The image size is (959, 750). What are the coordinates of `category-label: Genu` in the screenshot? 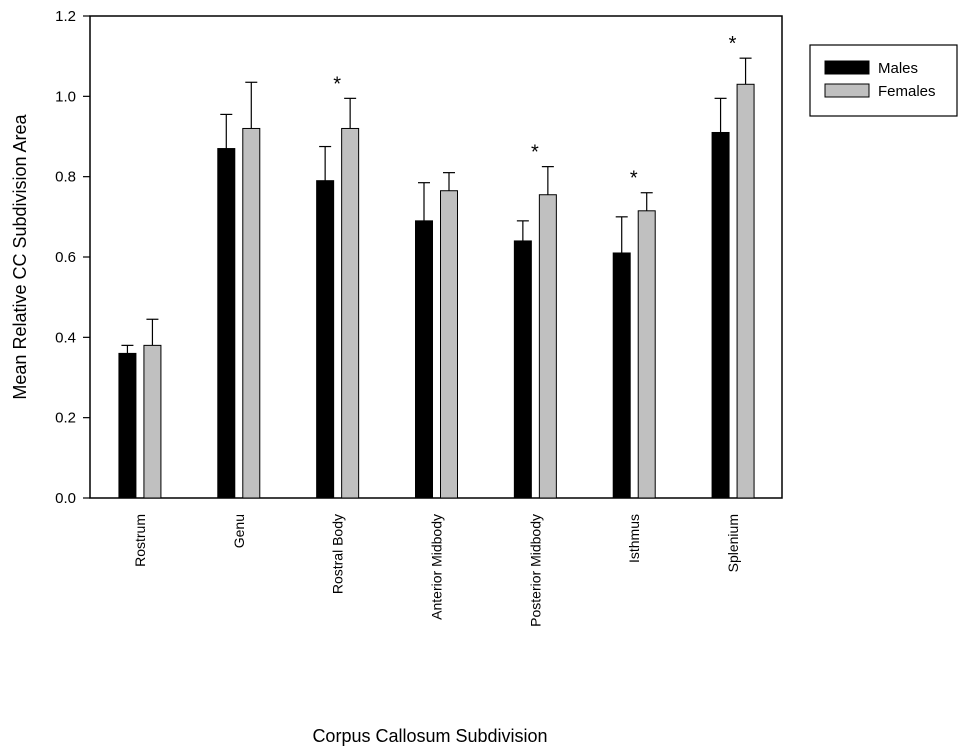 It's located at (239, 531).